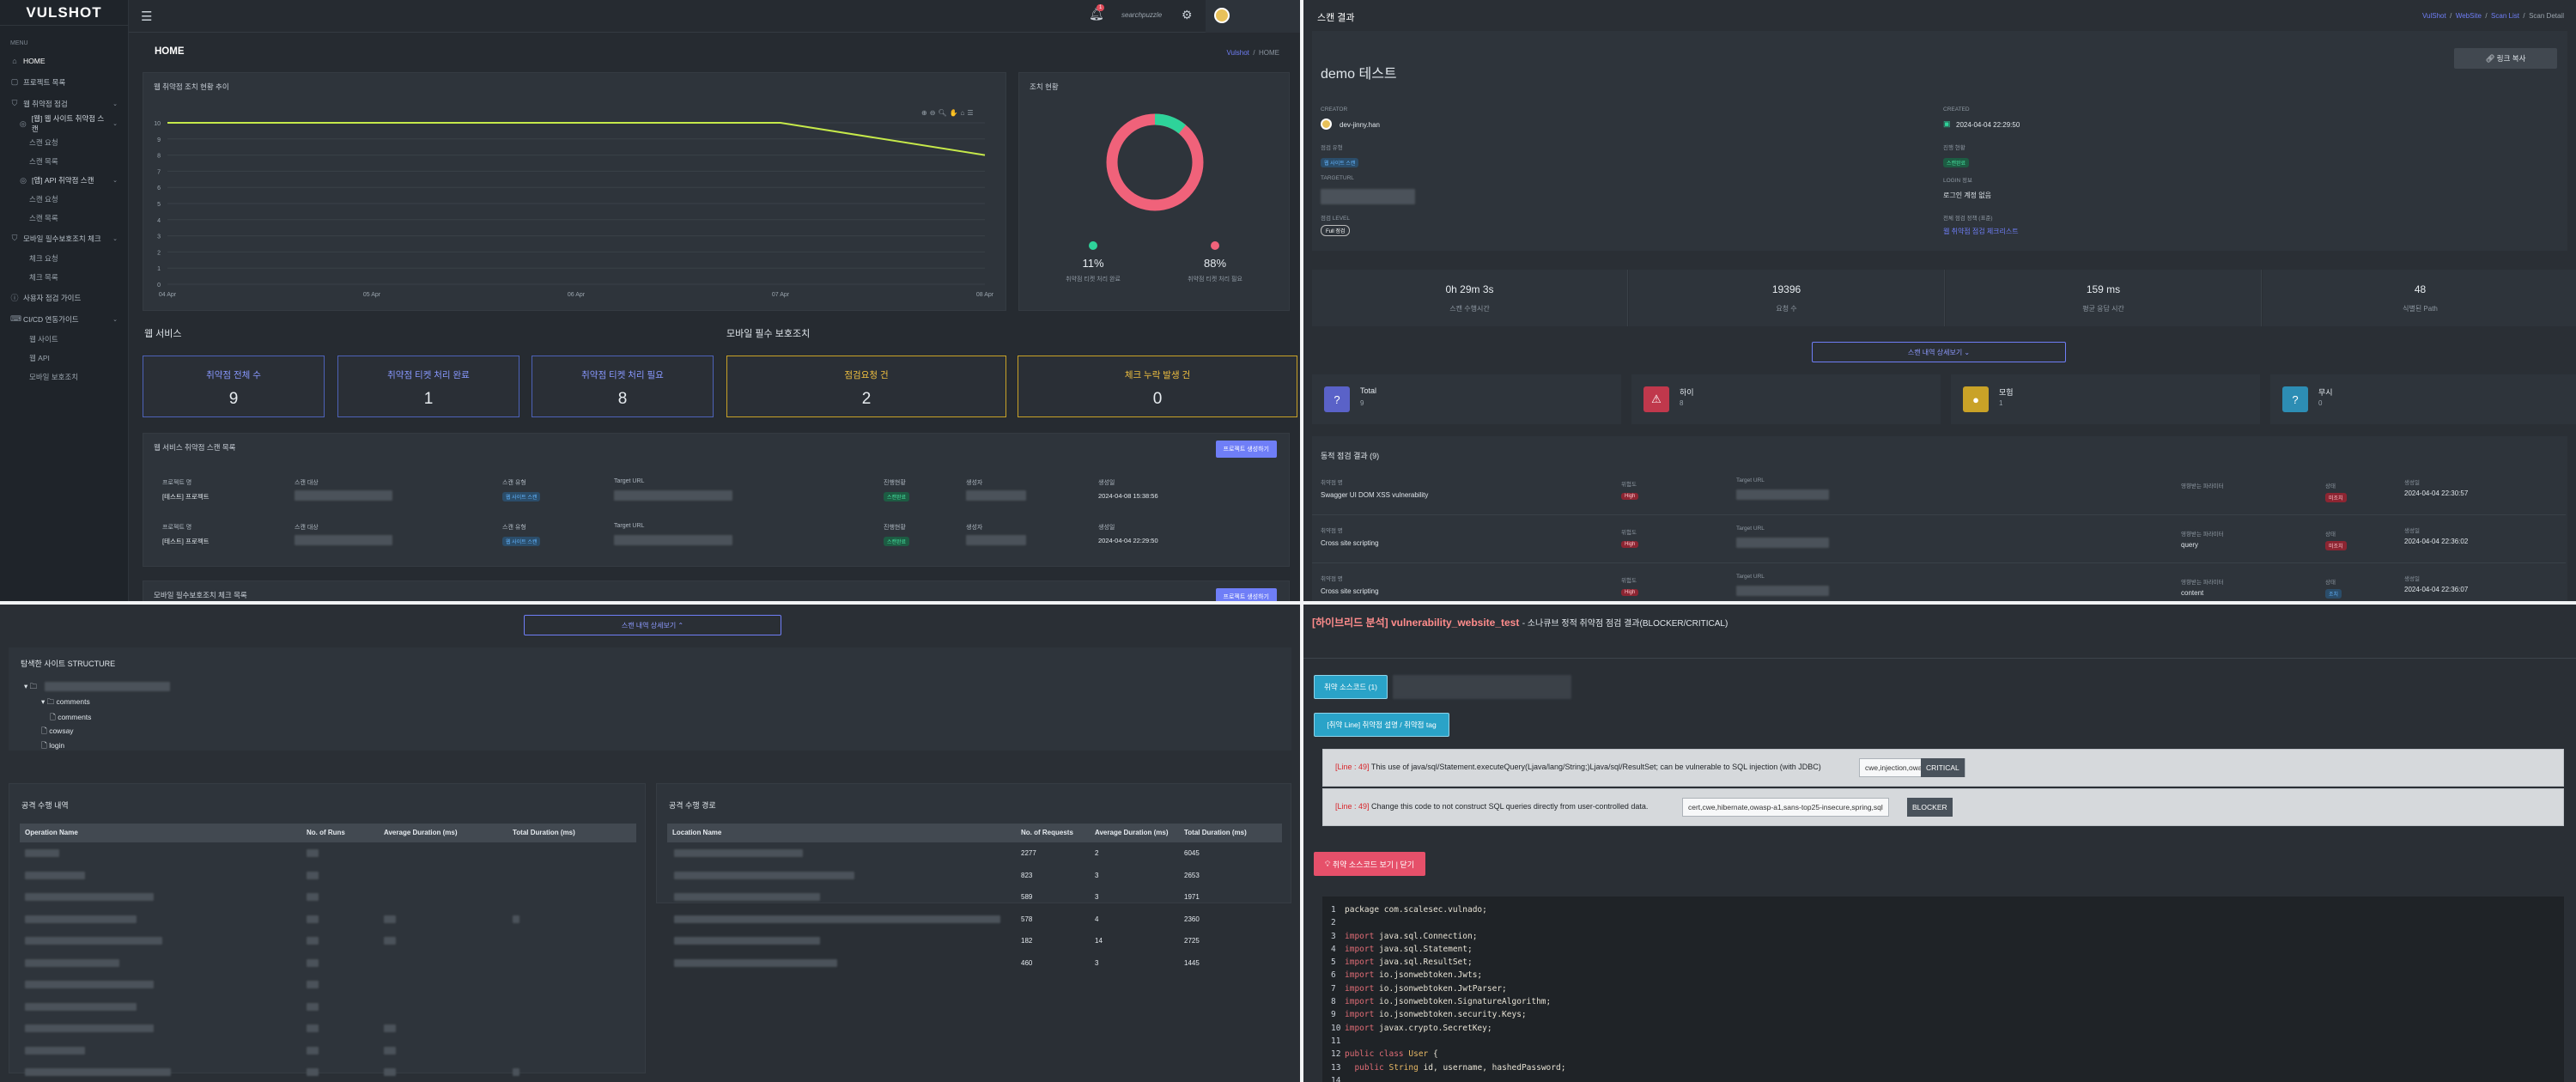 The height and width of the screenshot is (1082, 2576). I want to click on line-number: 12, so click(1336, 1054).